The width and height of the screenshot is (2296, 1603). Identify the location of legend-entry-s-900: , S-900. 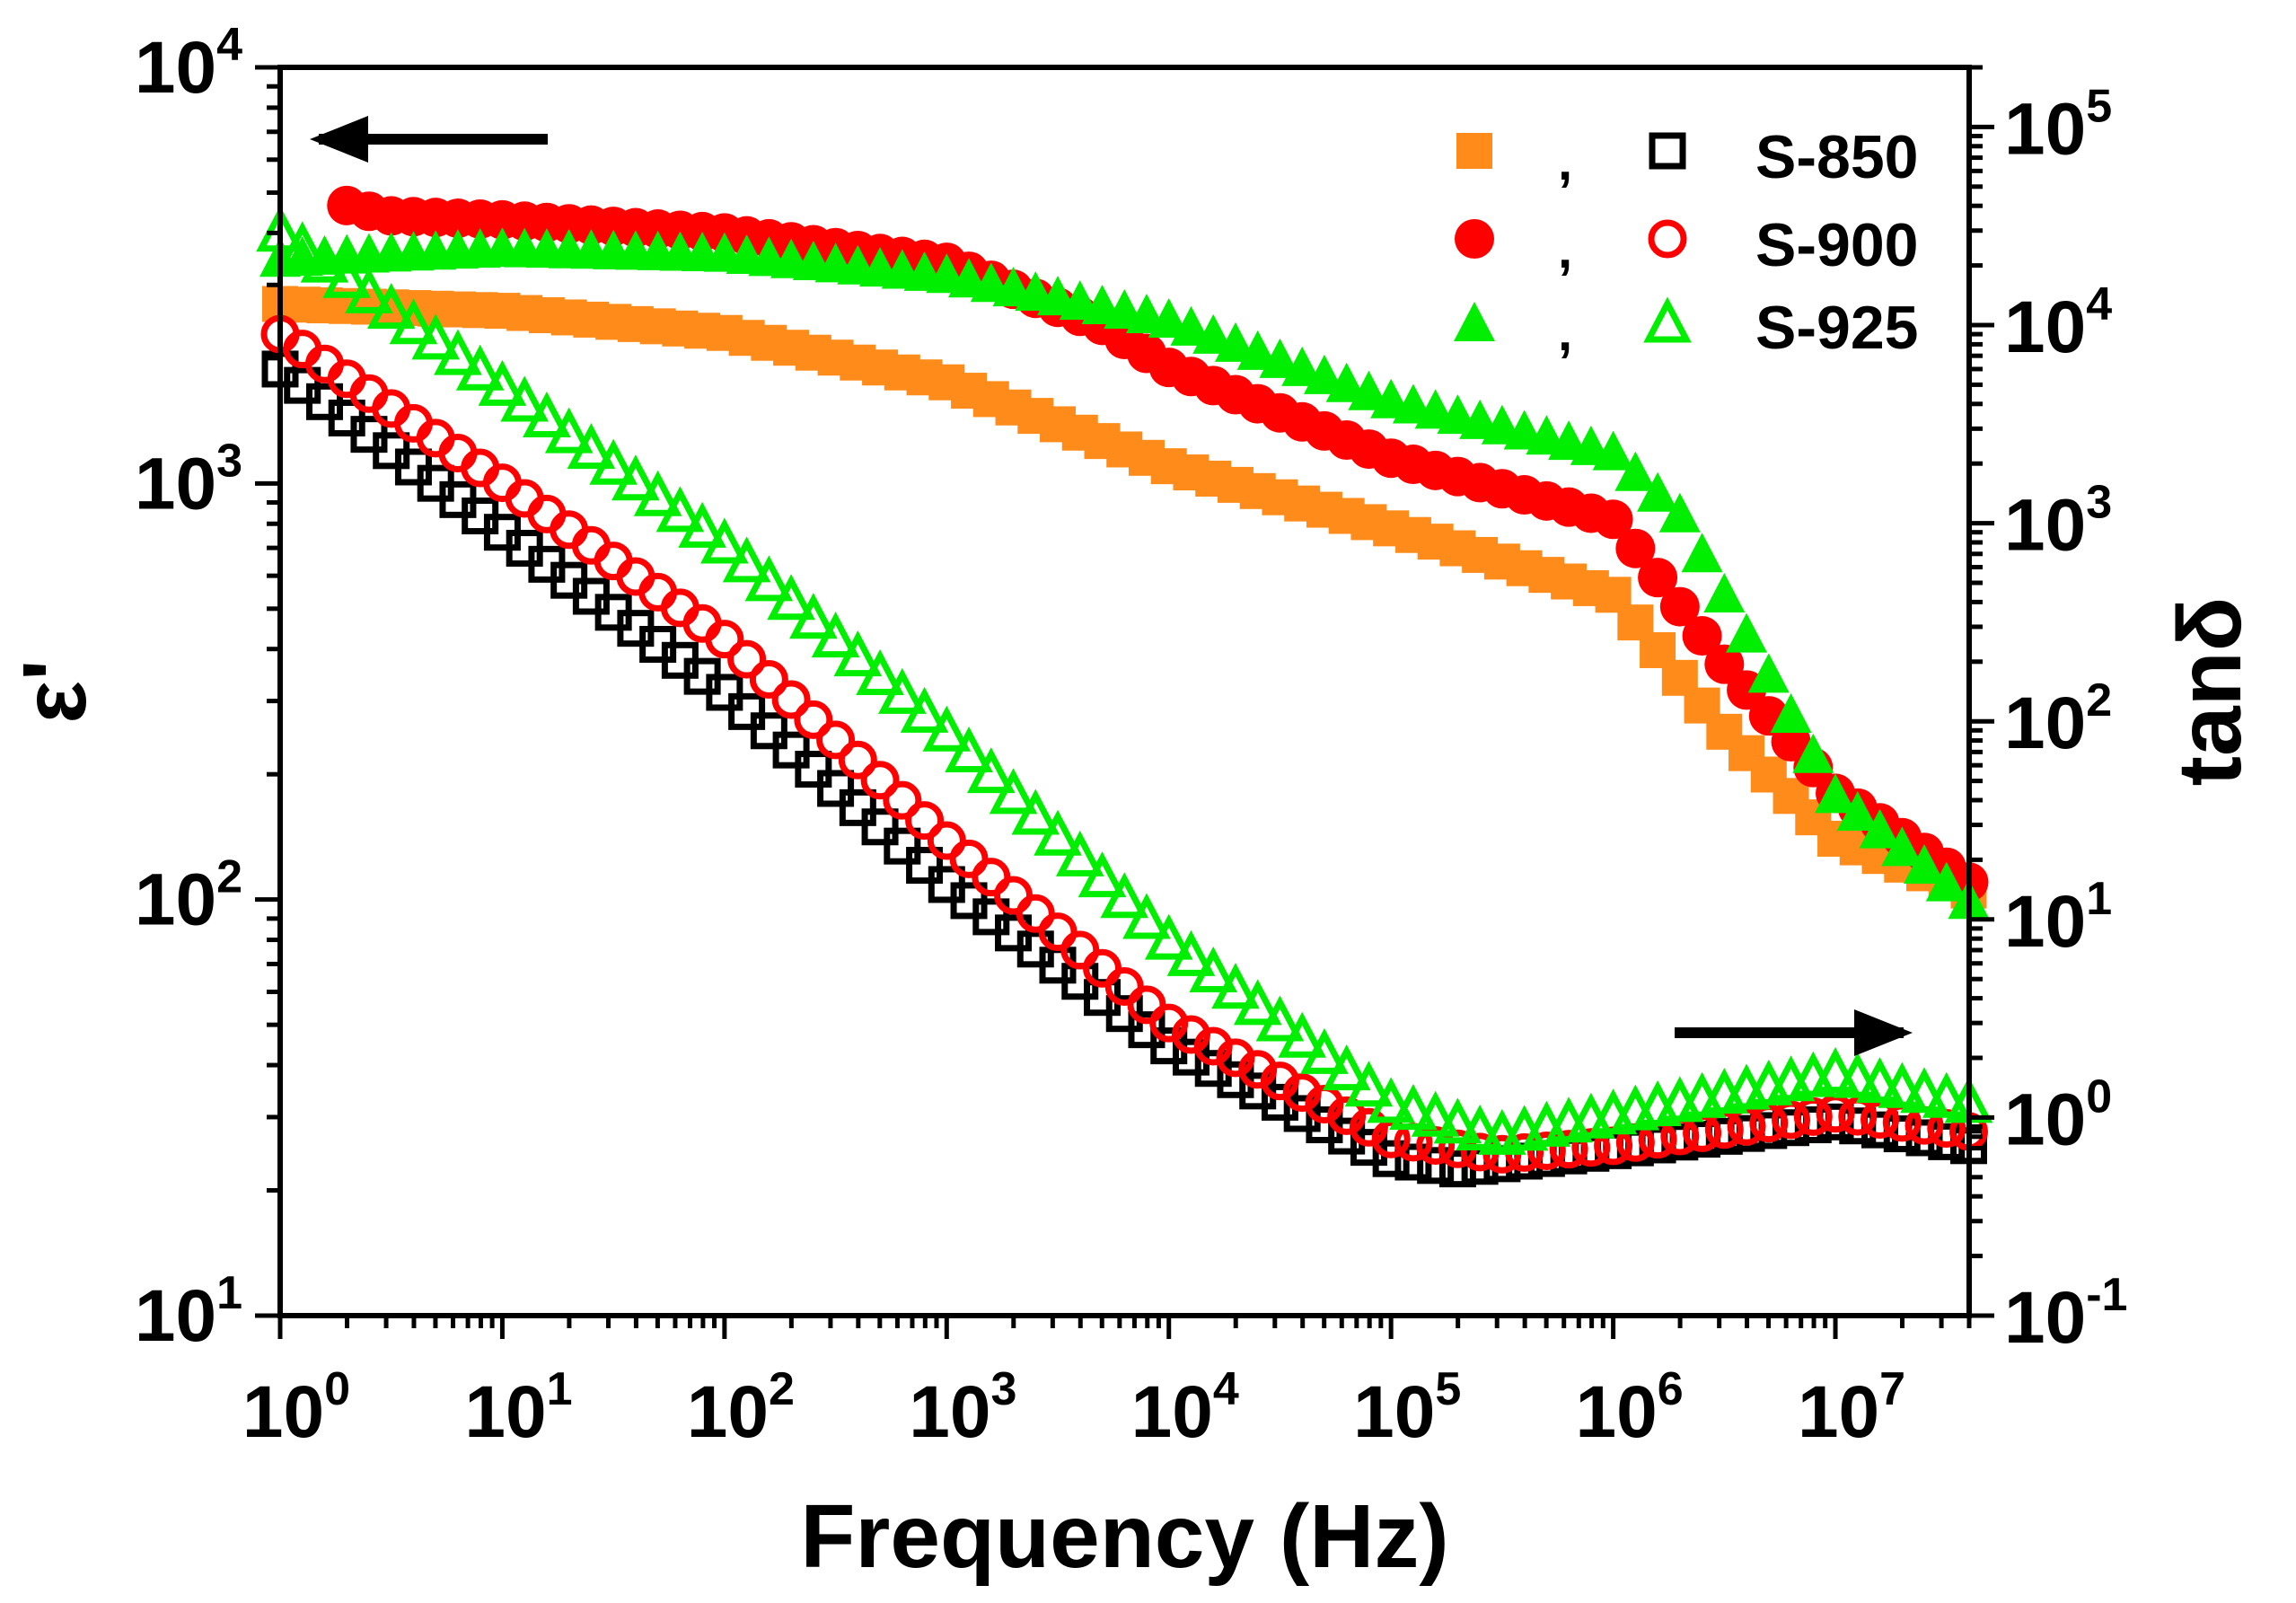
(1686, 245).